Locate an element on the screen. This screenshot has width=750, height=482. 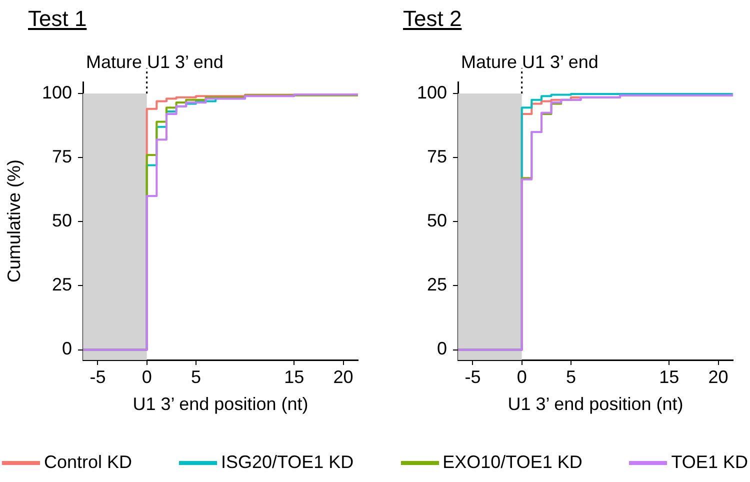
y-axis-title: Cumulative (%) is located at coordinates (14, 221).